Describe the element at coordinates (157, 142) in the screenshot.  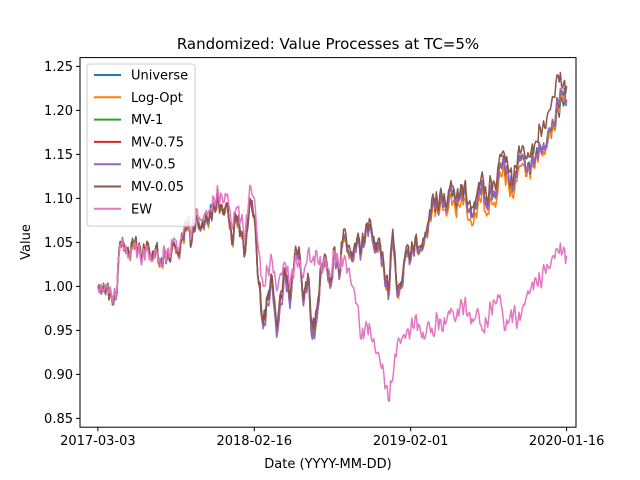
I see `legend-label-mv-0-75: MV-0.75` at that location.